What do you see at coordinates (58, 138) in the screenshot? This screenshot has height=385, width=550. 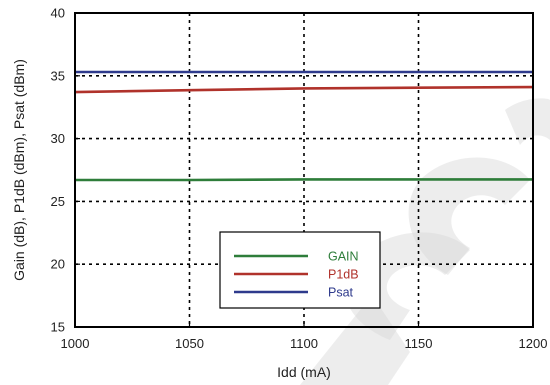 I see `y-tick-label: 30` at bounding box center [58, 138].